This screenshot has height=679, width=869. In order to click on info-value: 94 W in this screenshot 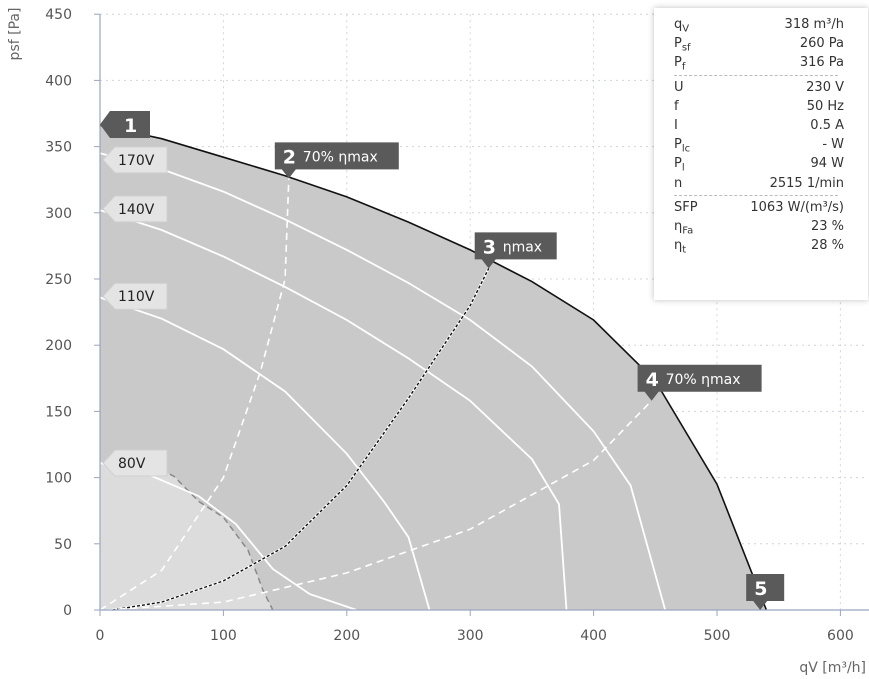, I will do `click(827, 164)`.